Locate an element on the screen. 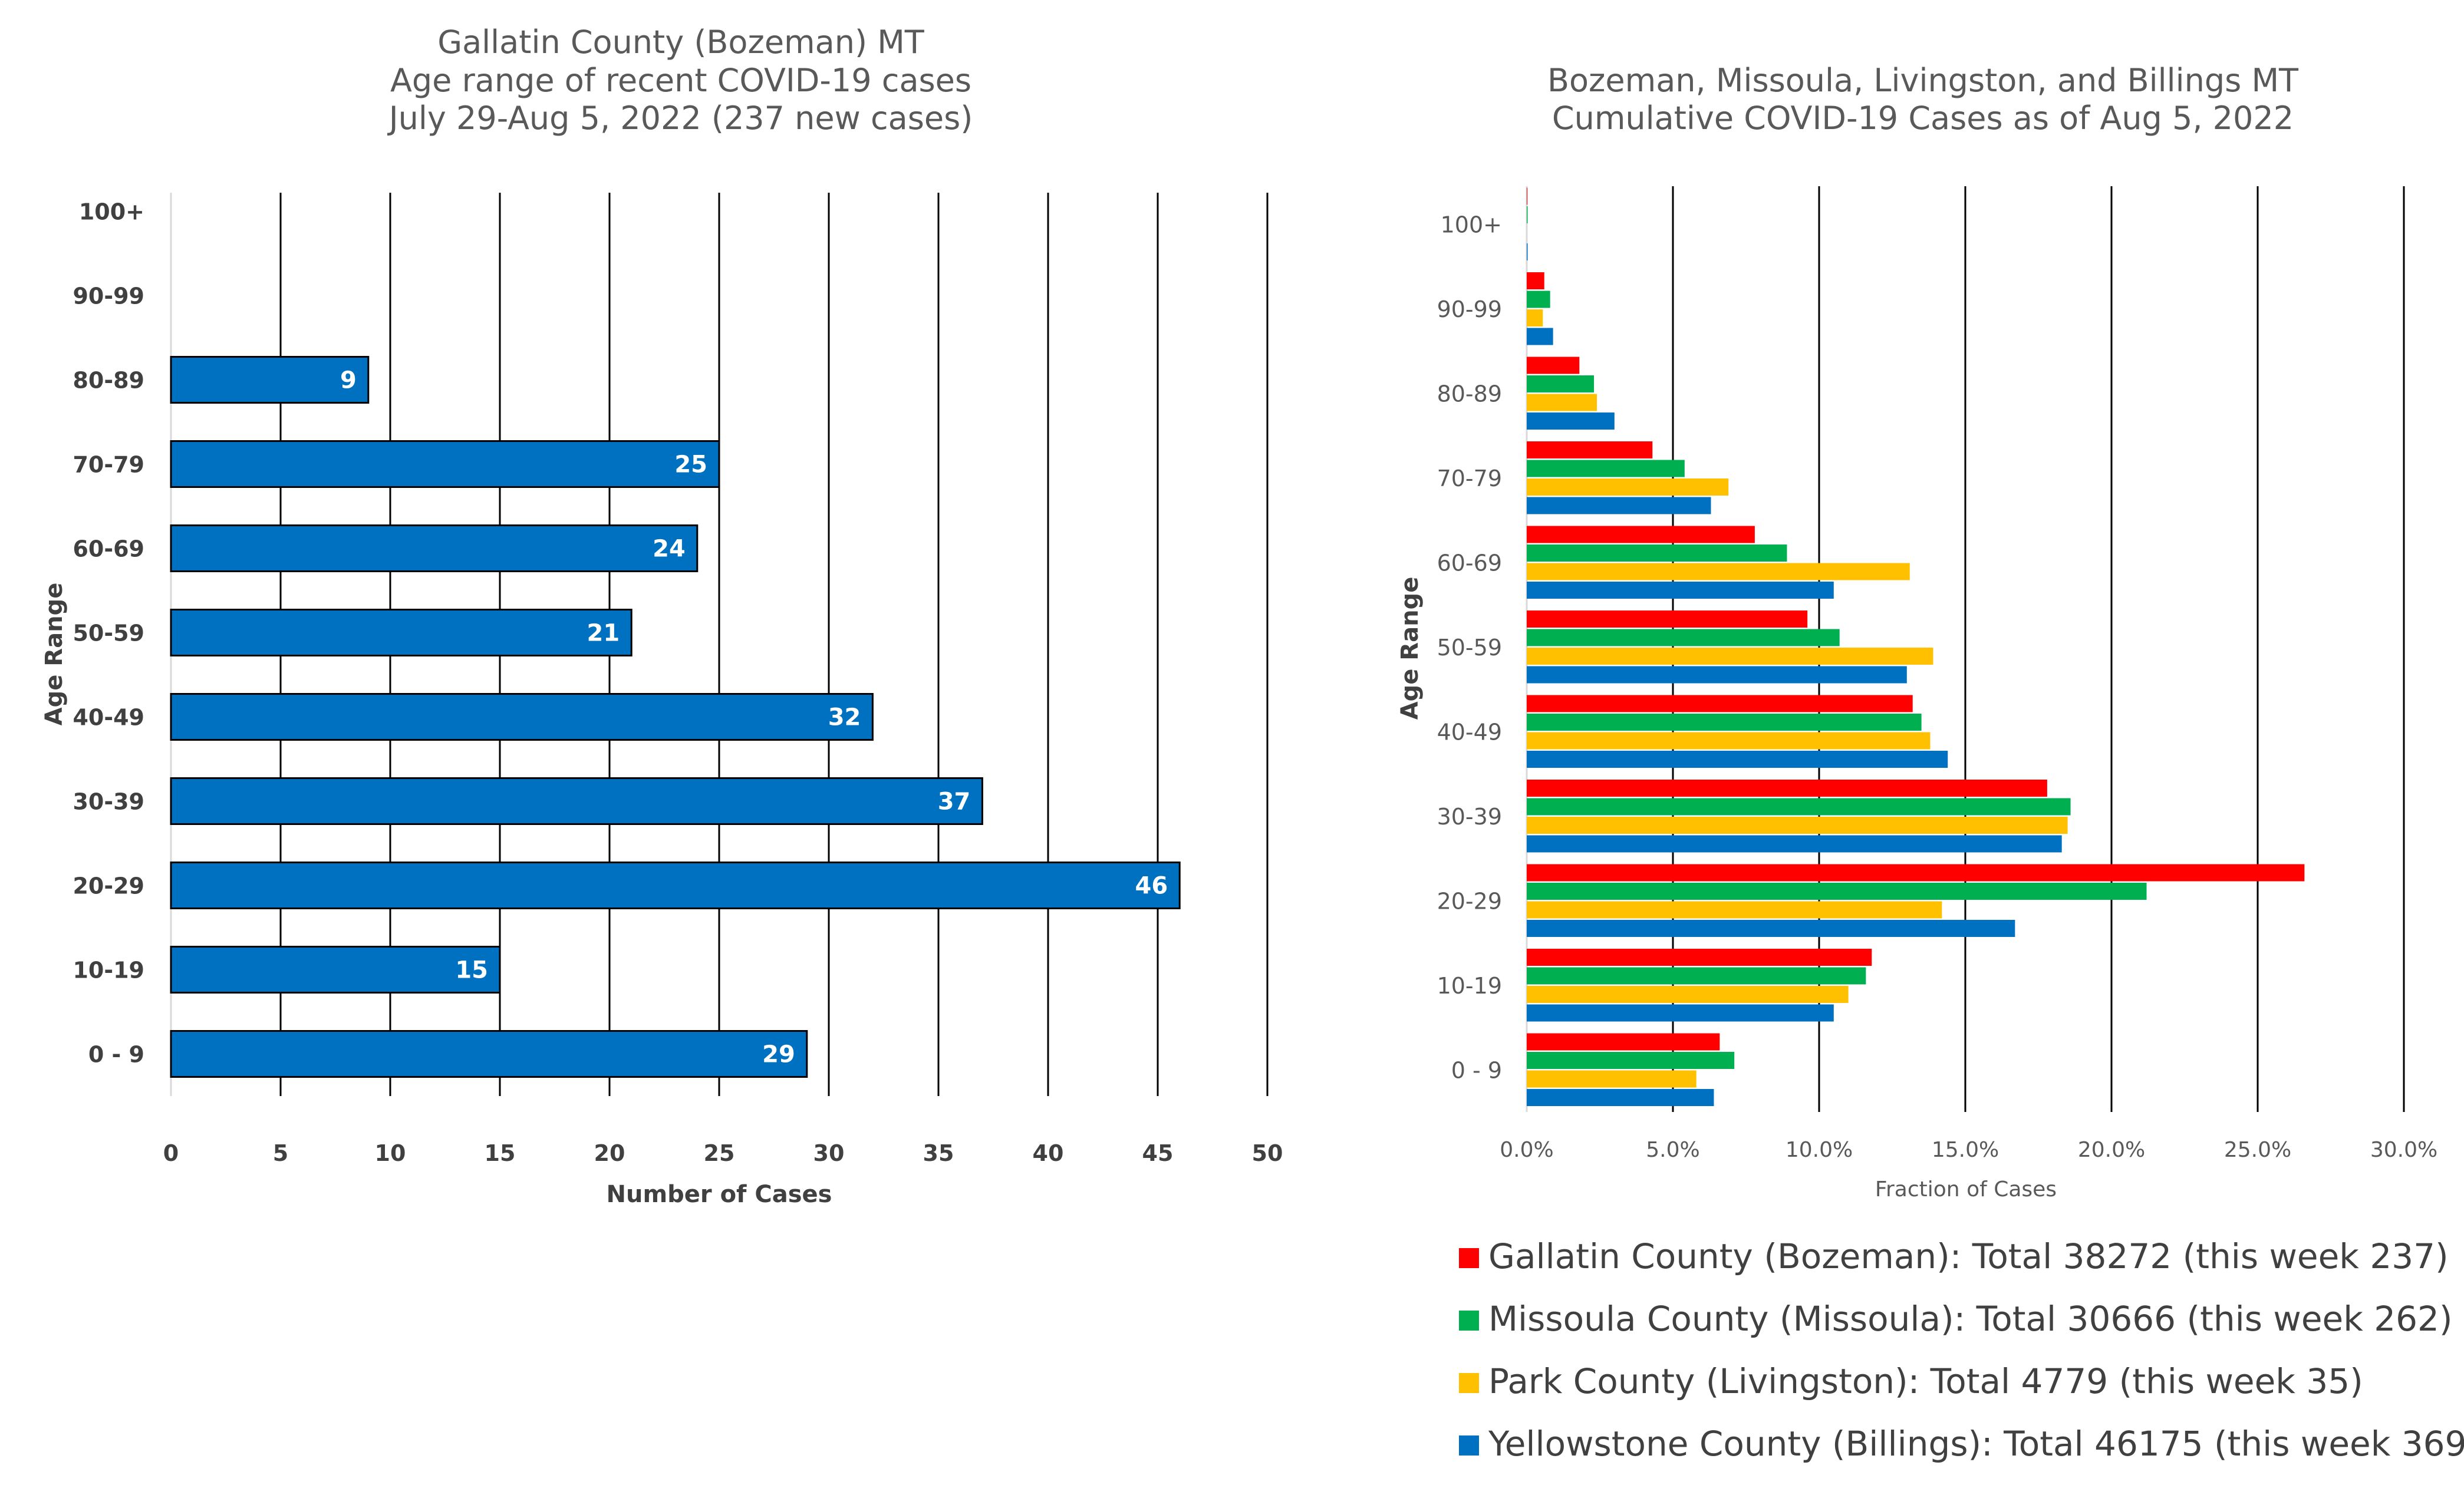  x-tick-label: 10.0% is located at coordinates (1819, 1150).